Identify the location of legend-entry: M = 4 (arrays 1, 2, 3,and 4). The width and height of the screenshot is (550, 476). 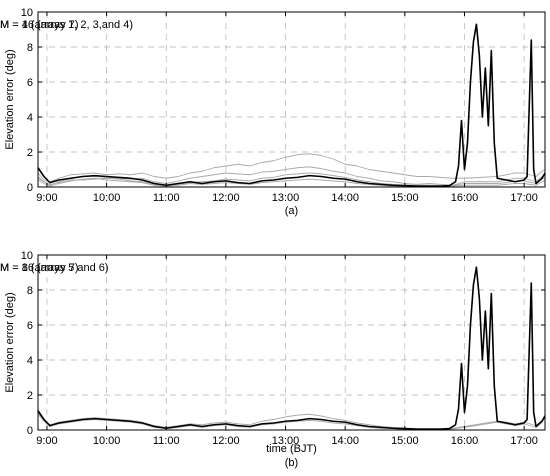
(66, 25).